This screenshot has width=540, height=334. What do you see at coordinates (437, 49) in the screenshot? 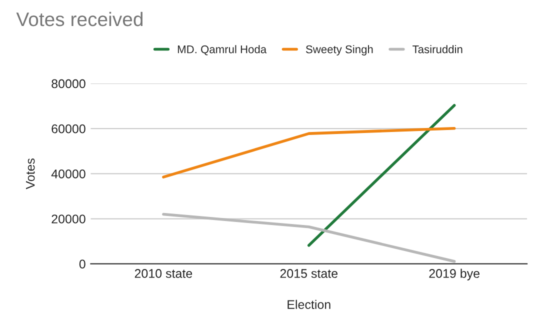
I see `legend-label: Tasiruddin` at bounding box center [437, 49].